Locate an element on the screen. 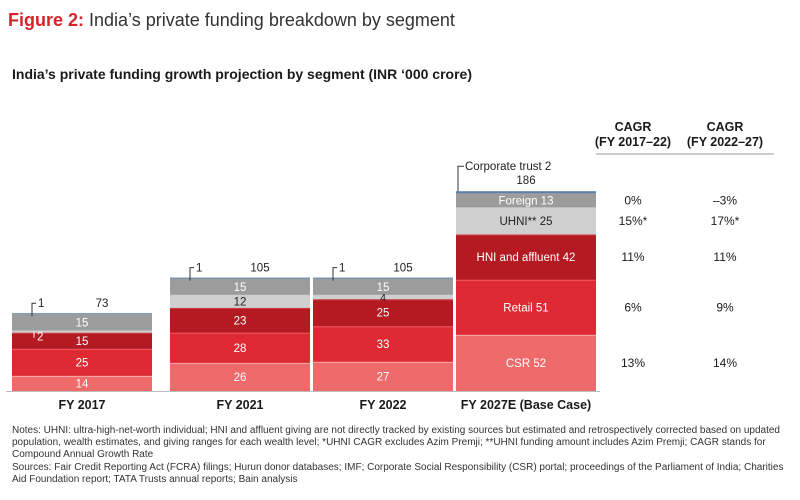  data-label-retail: 33 is located at coordinates (383, 345).